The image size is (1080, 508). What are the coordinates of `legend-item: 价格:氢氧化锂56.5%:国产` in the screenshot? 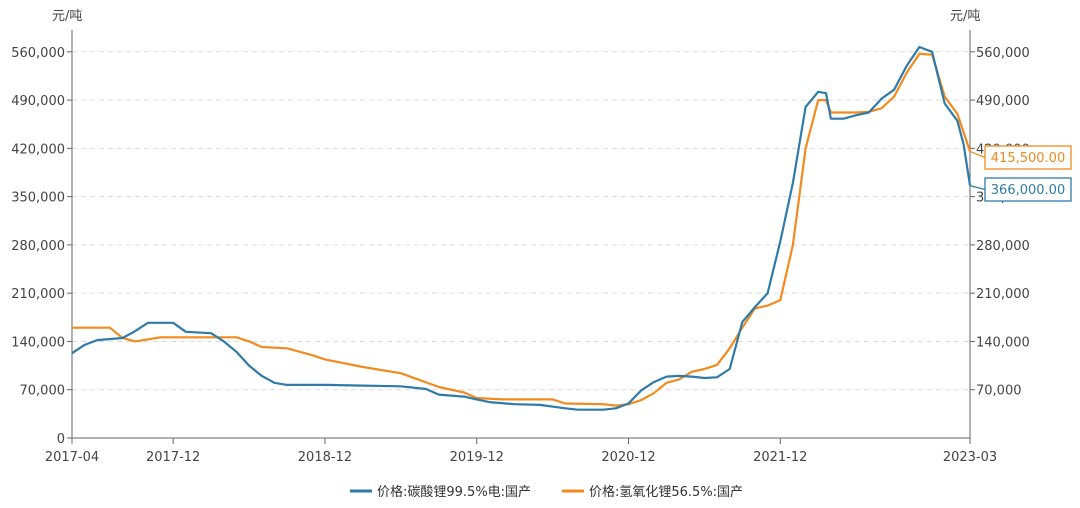 It's located at (652, 492).